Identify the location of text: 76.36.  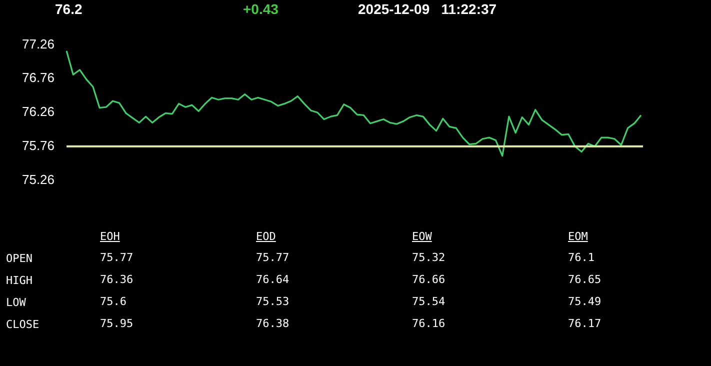
(117, 279).